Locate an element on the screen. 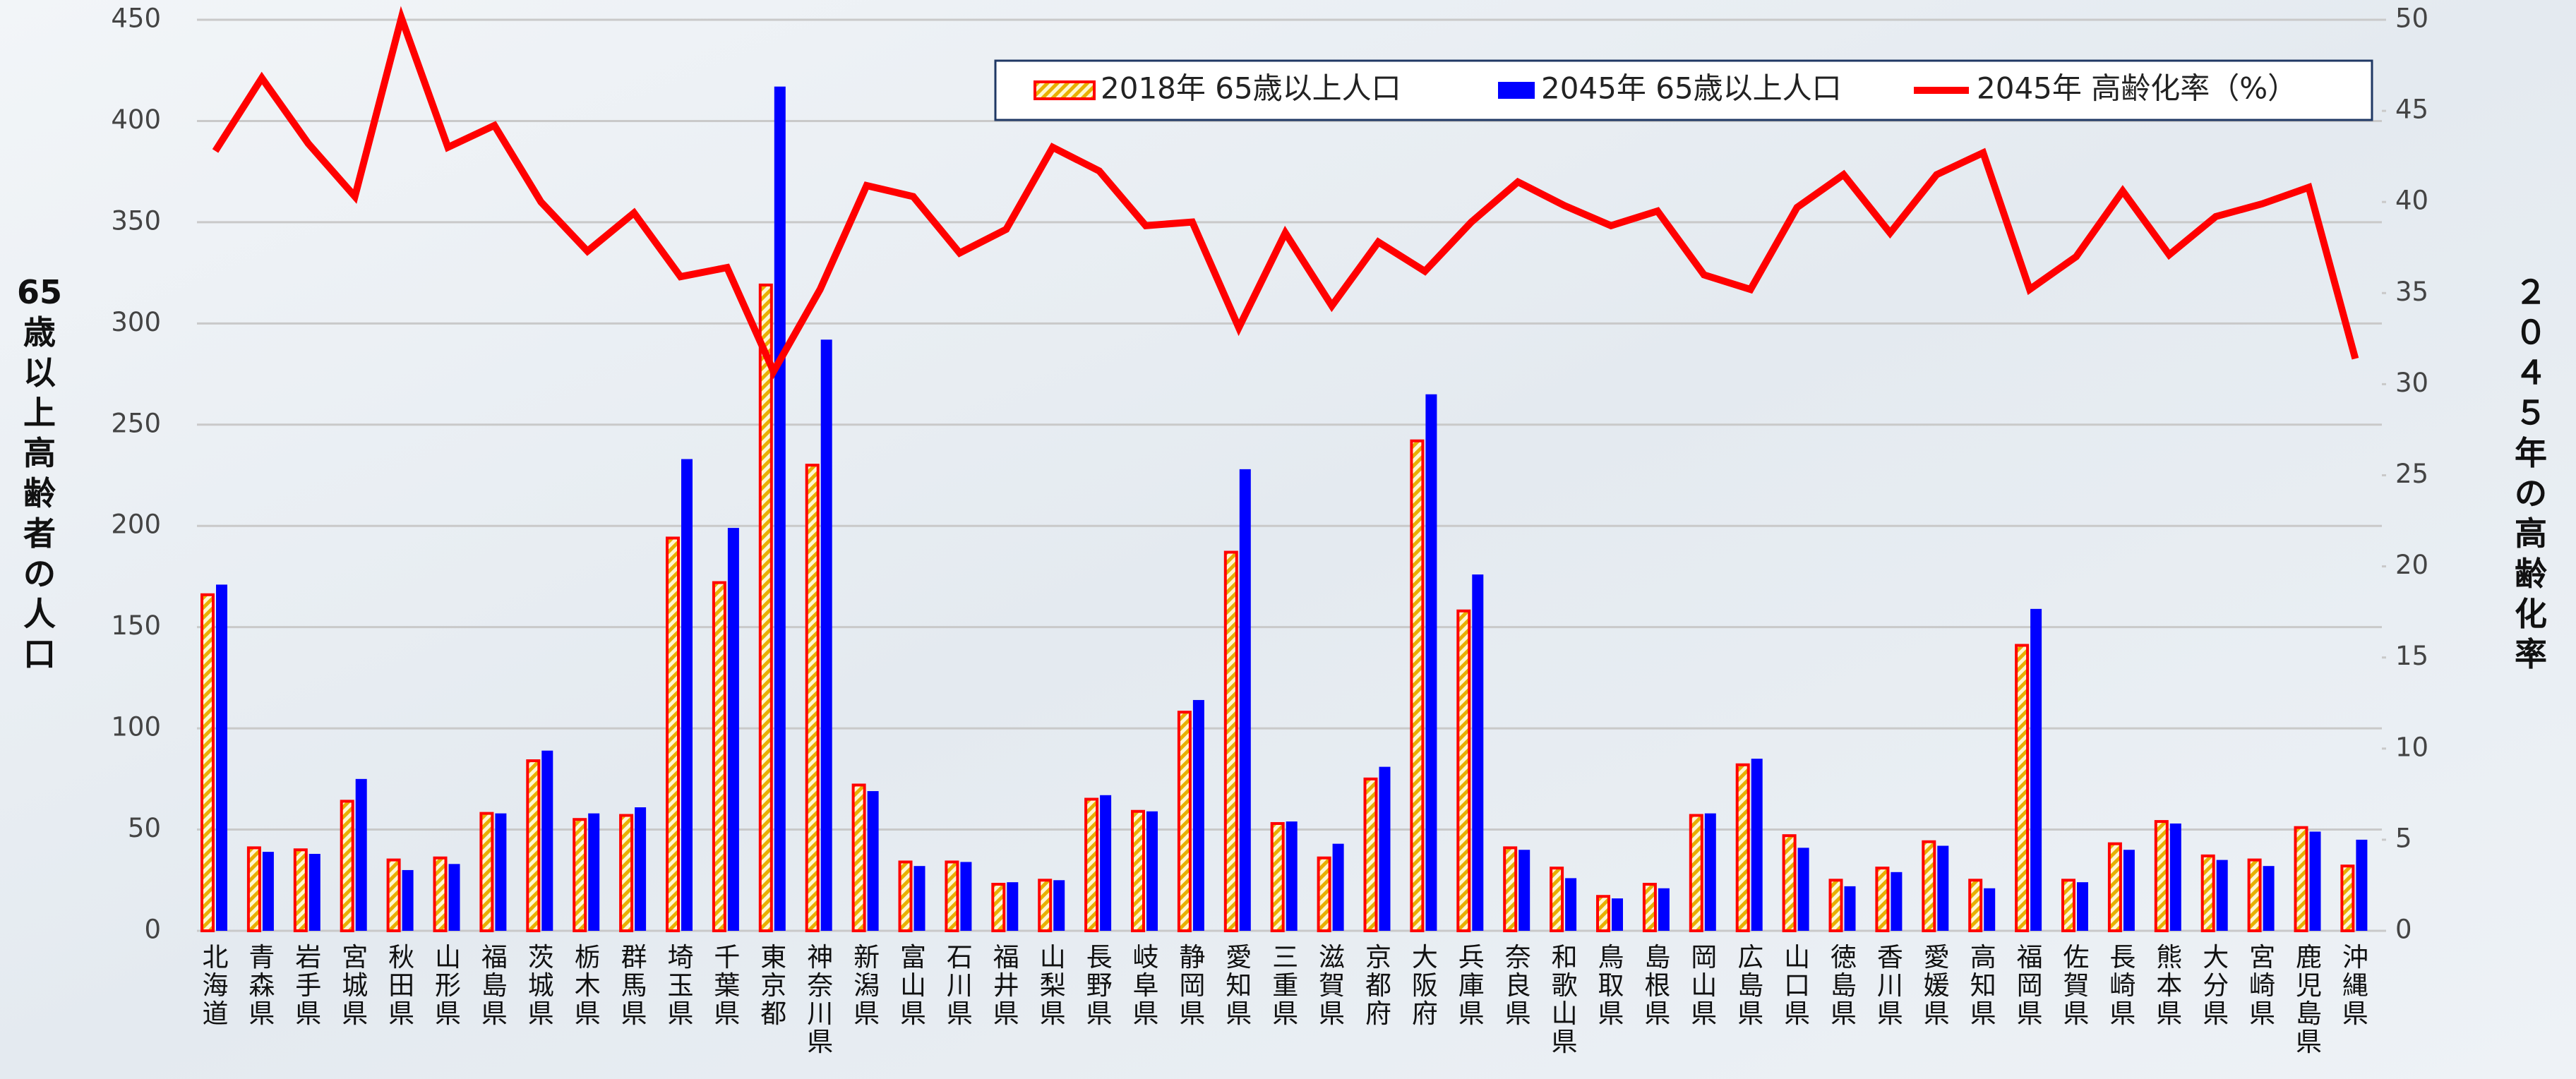 The height and width of the screenshot is (1079, 2576). y-tick-label: 150 is located at coordinates (136, 625).